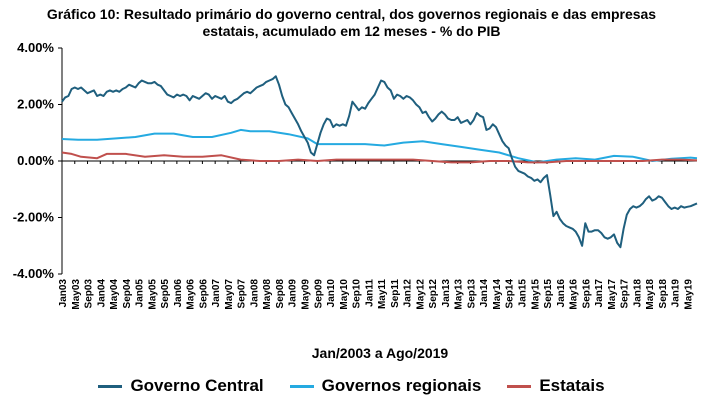 The image size is (703, 405). What do you see at coordinates (242, 294) in the screenshot?
I see `x-tick-label: Sep07` at bounding box center [242, 294].